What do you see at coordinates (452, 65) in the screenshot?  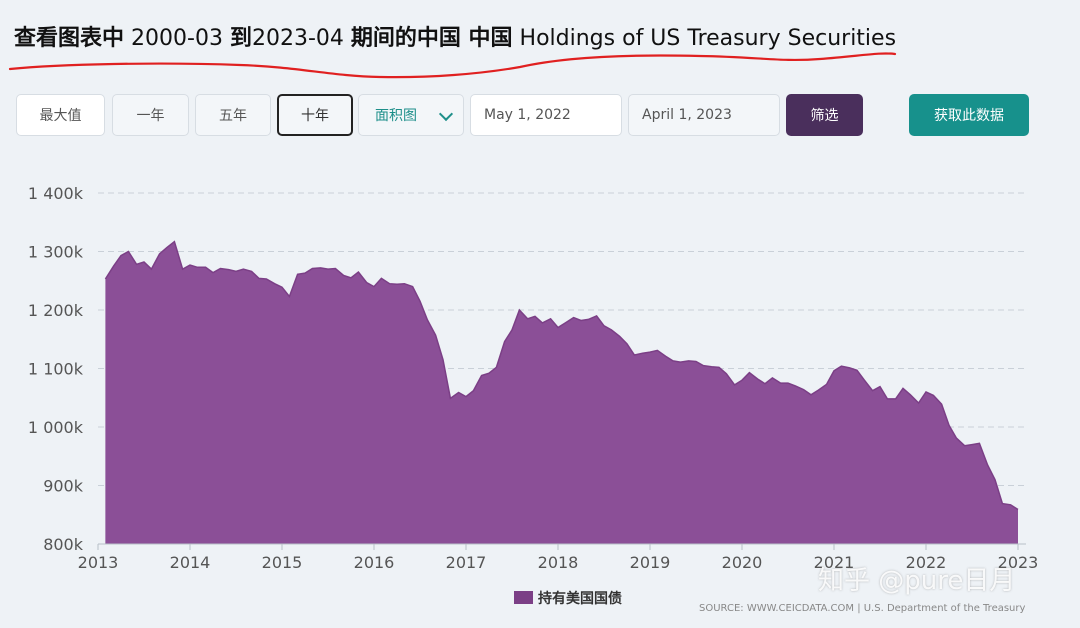 I see `red-underline-annotation` at bounding box center [452, 65].